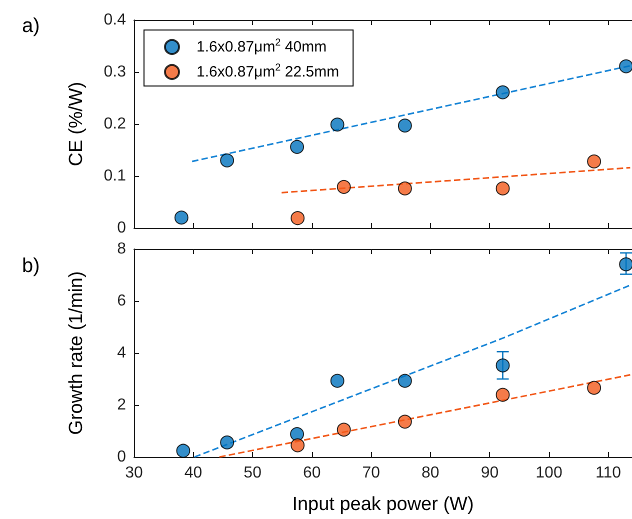 The height and width of the screenshot is (519, 632). What do you see at coordinates (115, 176) in the screenshot?
I see `y-tick-label: 0.1` at bounding box center [115, 176].